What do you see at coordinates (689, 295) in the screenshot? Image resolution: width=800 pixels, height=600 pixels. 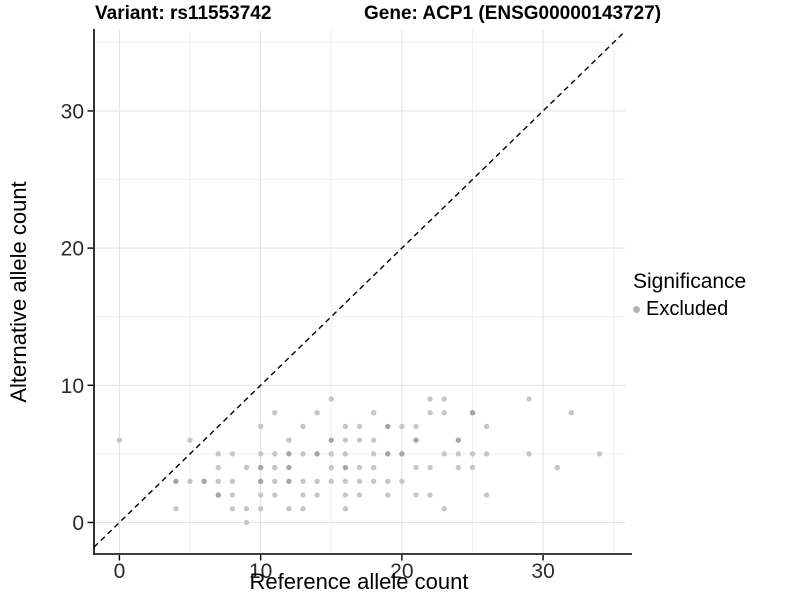 I see `legend: Significance Excluded` at bounding box center [689, 295].